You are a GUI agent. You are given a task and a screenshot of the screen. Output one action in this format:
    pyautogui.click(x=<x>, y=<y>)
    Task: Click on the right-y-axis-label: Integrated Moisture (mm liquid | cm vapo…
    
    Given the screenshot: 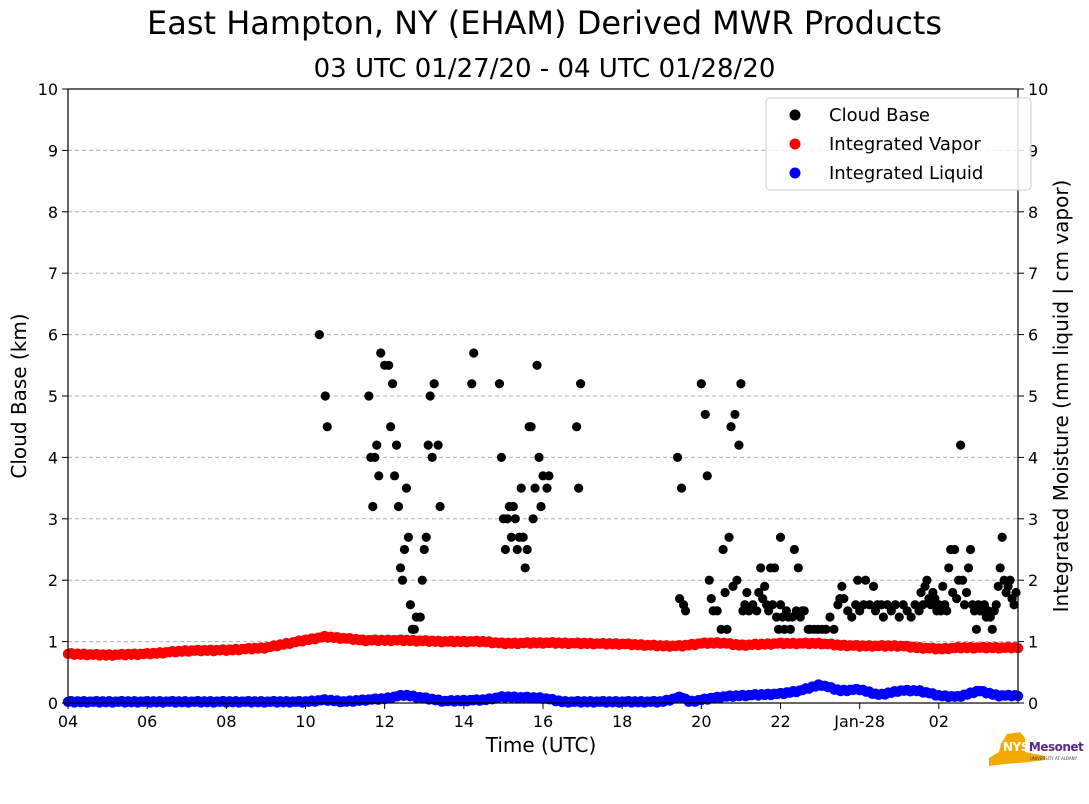 What is the action you would take?
    pyautogui.click(x=1061, y=396)
    